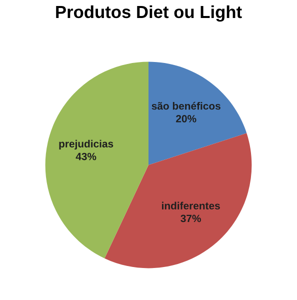 The image size is (297, 300). I want to click on slice-label: prejudicias, so click(86, 145).